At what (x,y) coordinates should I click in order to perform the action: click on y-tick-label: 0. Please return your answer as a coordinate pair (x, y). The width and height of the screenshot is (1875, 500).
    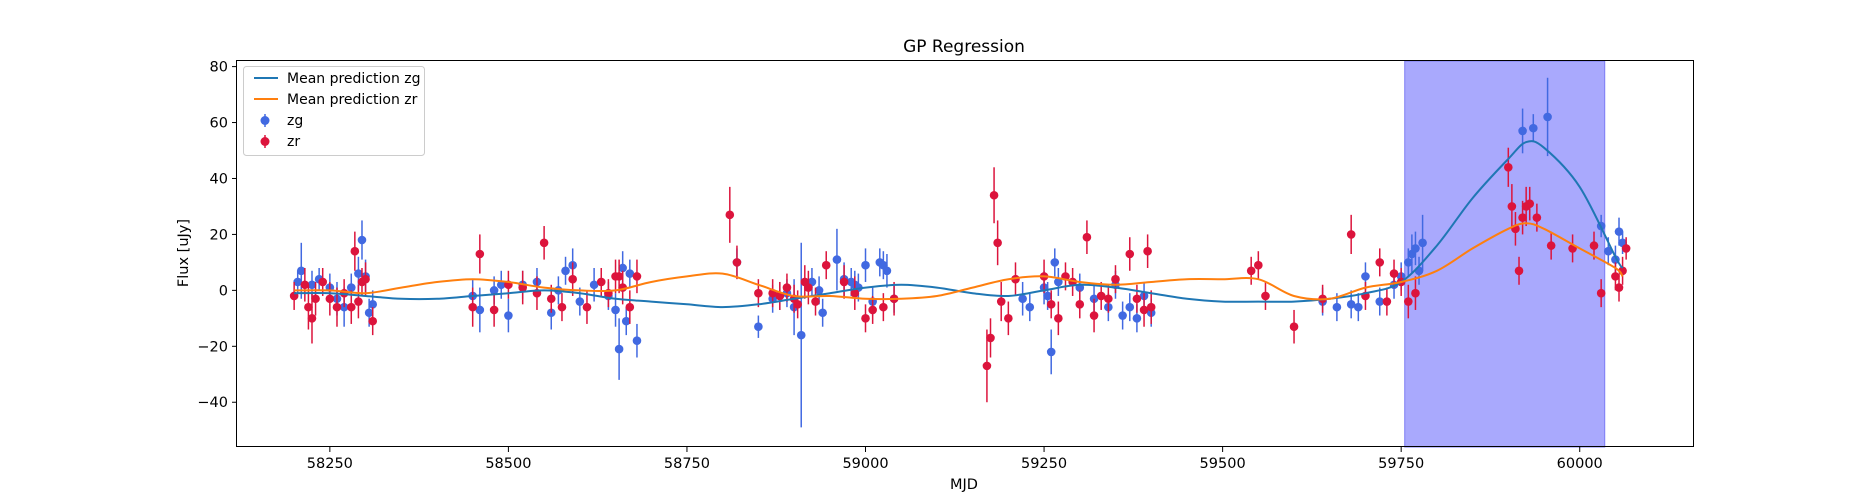
    Looking at the image, I should click on (223, 291).